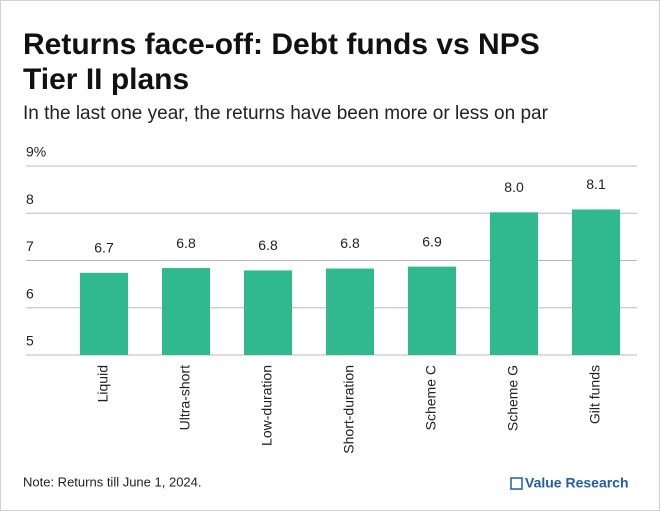 The height and width of the screenshot is (511, 660). I want to click on y-tick-label: 7, so click(30, 246).